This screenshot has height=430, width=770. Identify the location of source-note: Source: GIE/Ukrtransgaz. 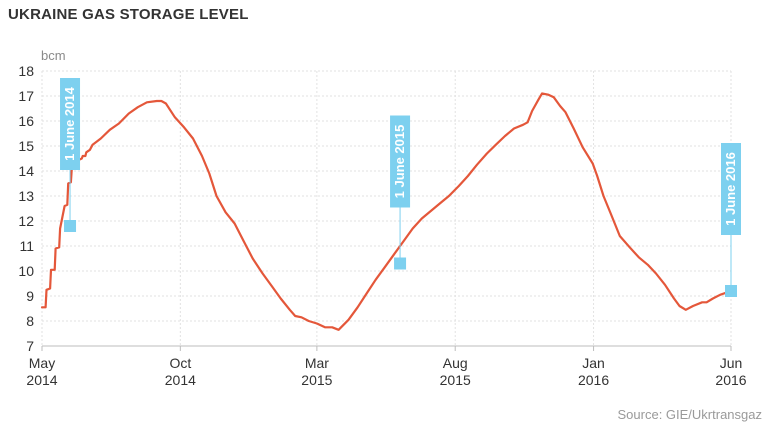
(690, 414).